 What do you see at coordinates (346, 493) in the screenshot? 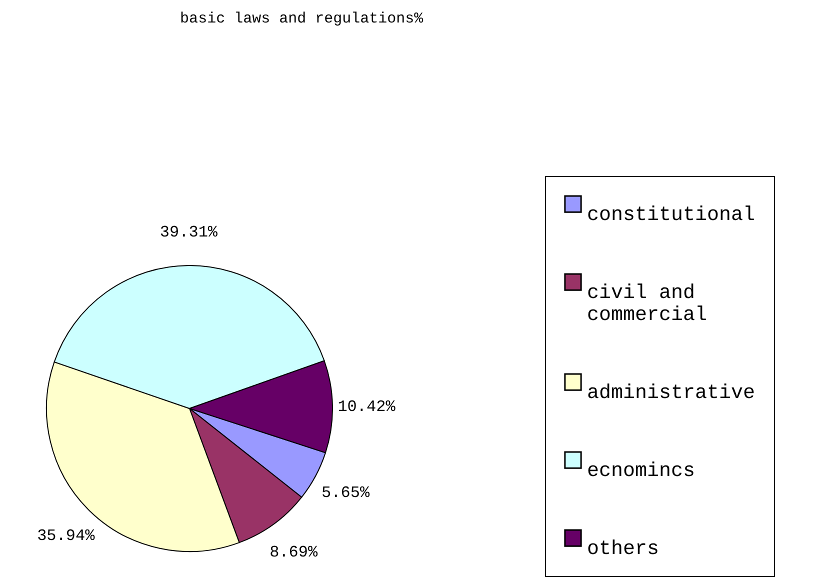
I see `data-label: 5.65%` at bounding box center [346, 493].